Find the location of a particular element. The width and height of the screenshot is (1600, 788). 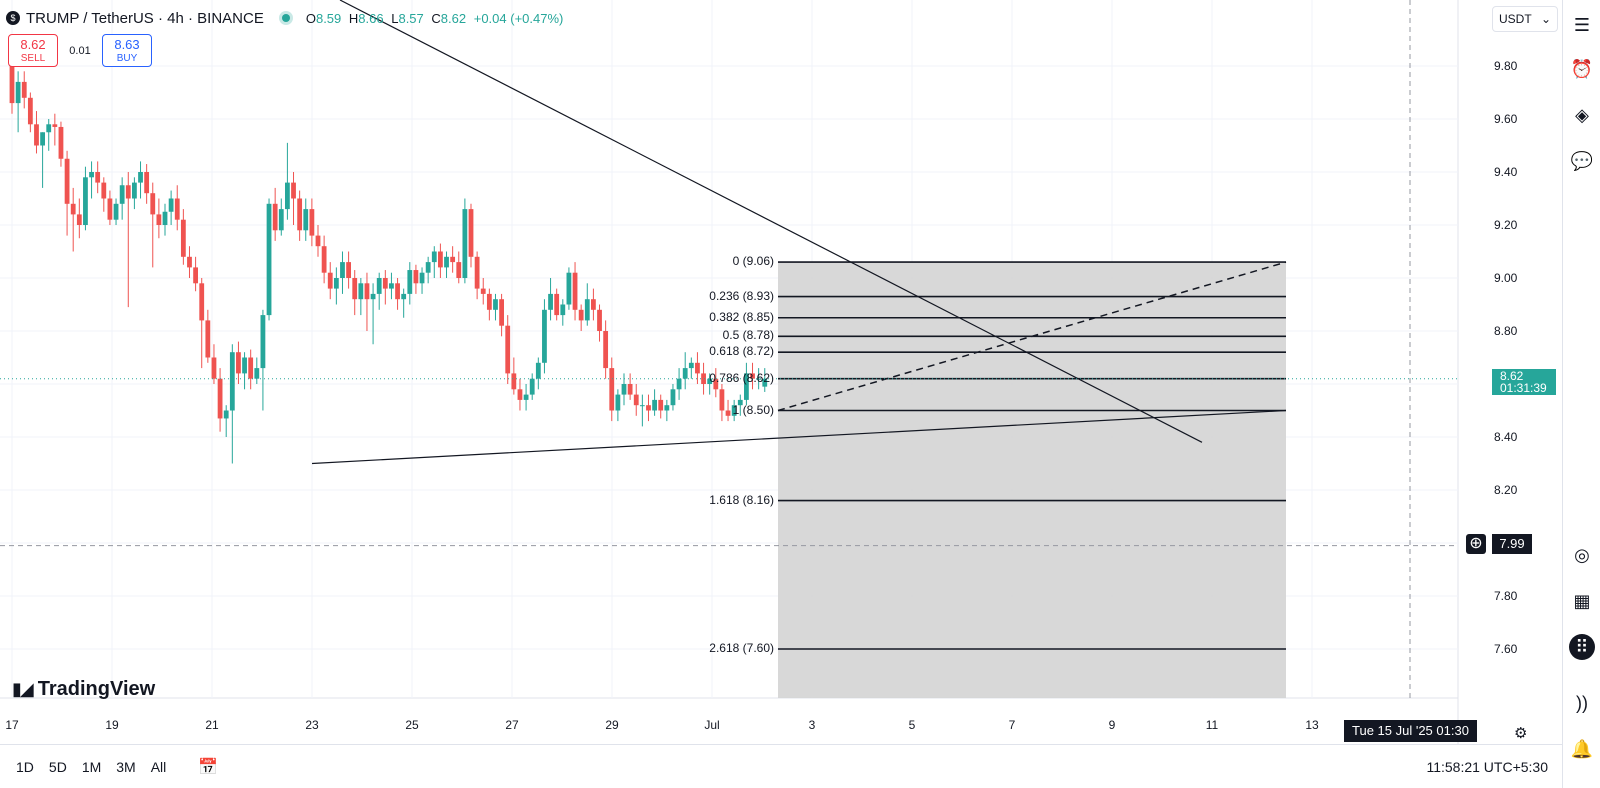

calendar-icon: ▦ is located at coordinates (1582, 600).